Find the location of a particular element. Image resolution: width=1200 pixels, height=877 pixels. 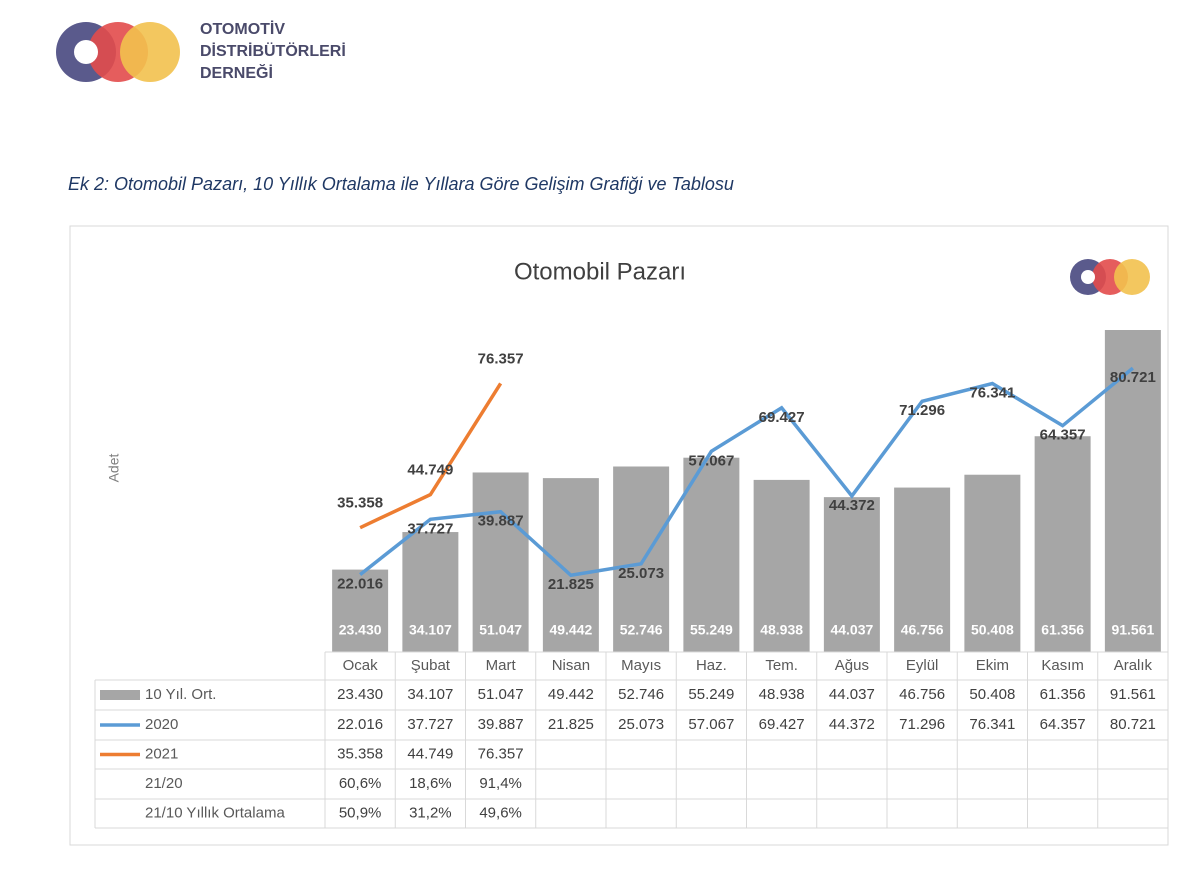

line-value-label: 64.357 is located at coordinates (1063, 435).